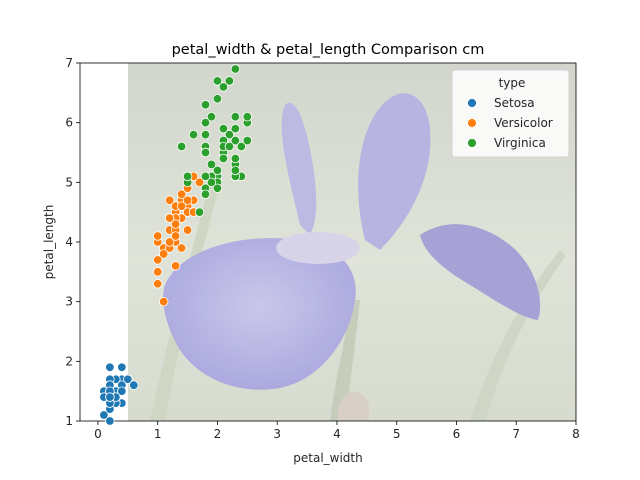  I want to click on y-tick-label: 3, so click(69, 302).